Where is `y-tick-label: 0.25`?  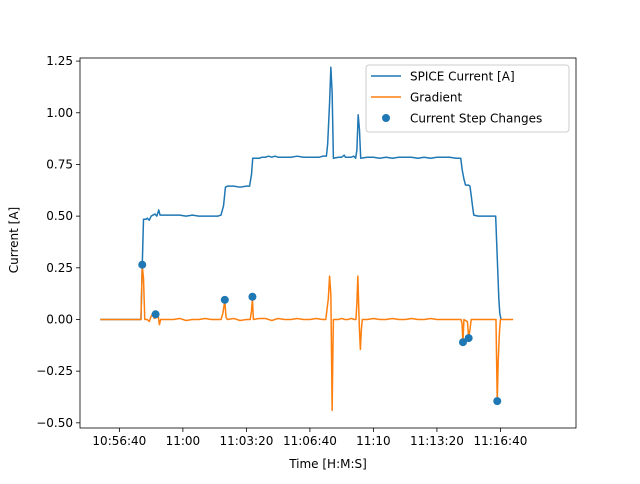 y-tick-label: 0.25 is located at coordinates (59, 268).